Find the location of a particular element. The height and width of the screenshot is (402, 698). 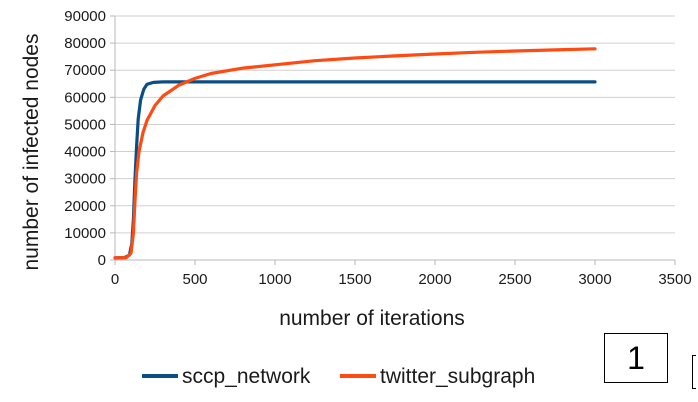

y-tick-label: 20000 is located at coordinates (85, 206).